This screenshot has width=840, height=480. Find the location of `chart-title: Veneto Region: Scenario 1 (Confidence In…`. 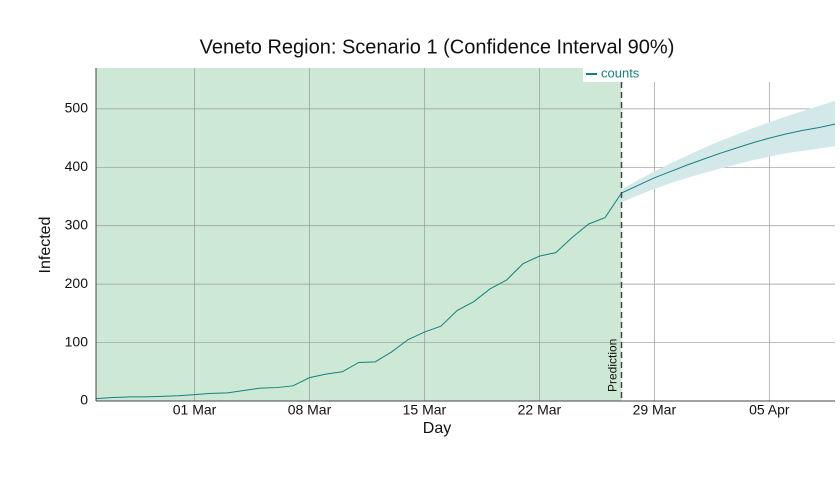

chart-title: Veneto Region: Scenario 1 (Confidence In… is located at coordinates (437, 47).